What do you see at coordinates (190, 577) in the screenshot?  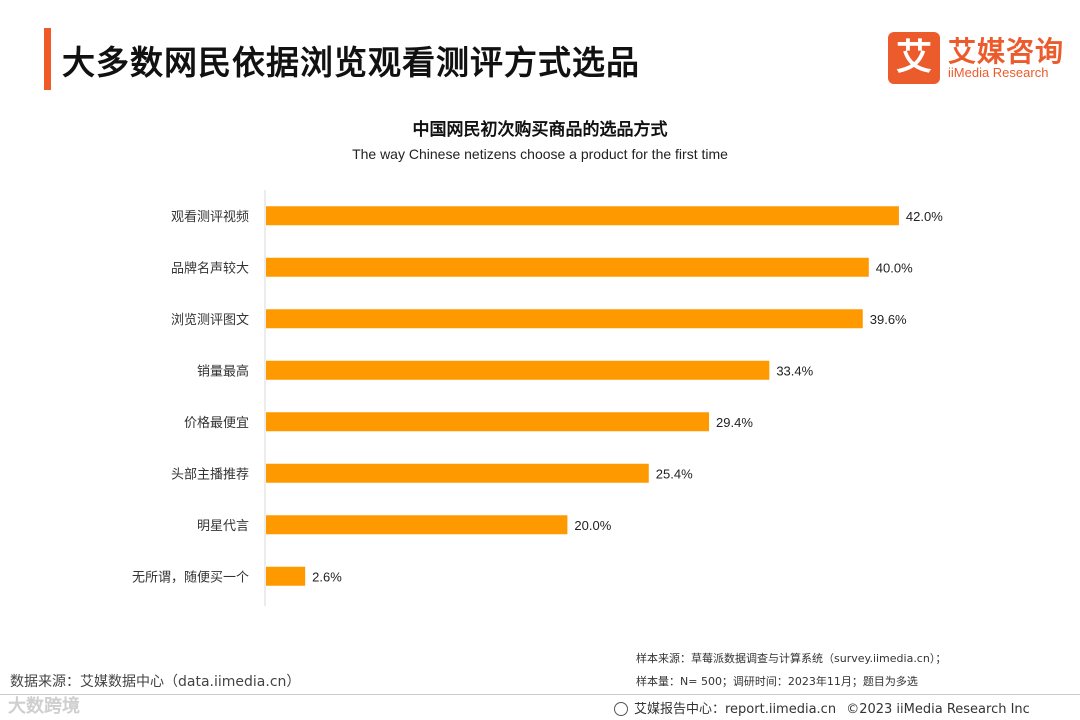 I see `category-label: 无所谓，随便买一个` at bounding box center [190, 577].